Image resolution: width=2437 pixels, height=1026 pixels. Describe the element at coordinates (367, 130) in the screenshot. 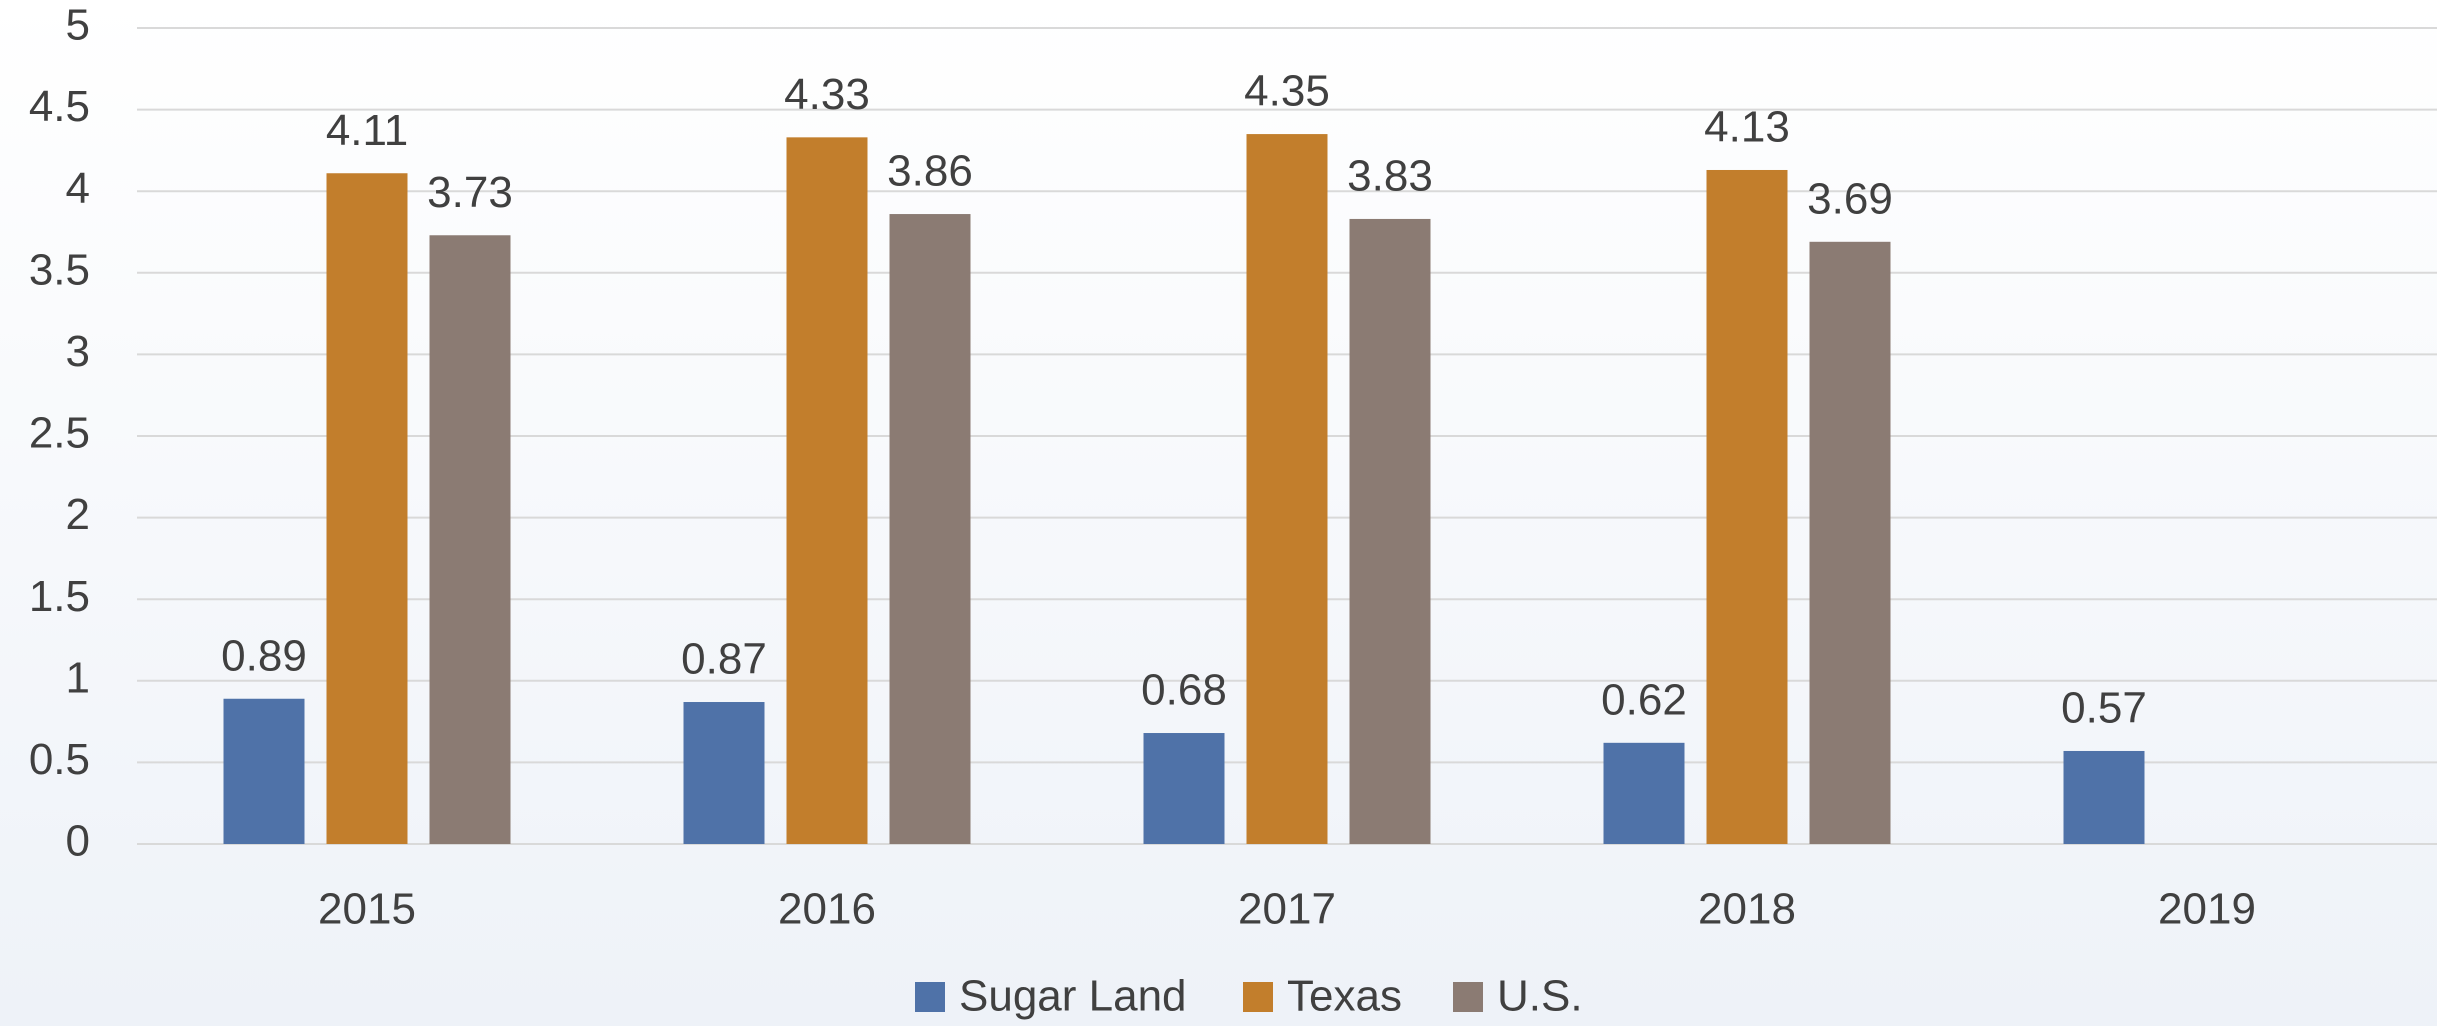

I see `data-label: 4.11` at that location.